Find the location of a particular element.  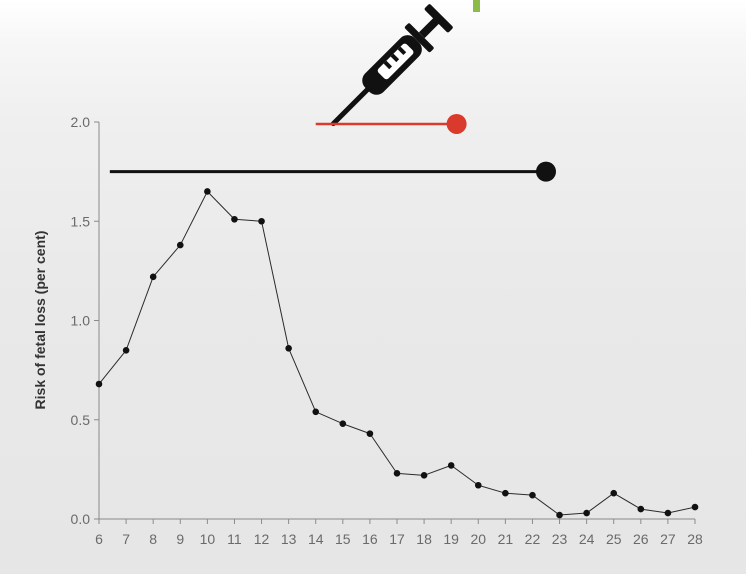

y-axis-title: Risk of fetal loss (per cent) is located at coordinates (40, 320).